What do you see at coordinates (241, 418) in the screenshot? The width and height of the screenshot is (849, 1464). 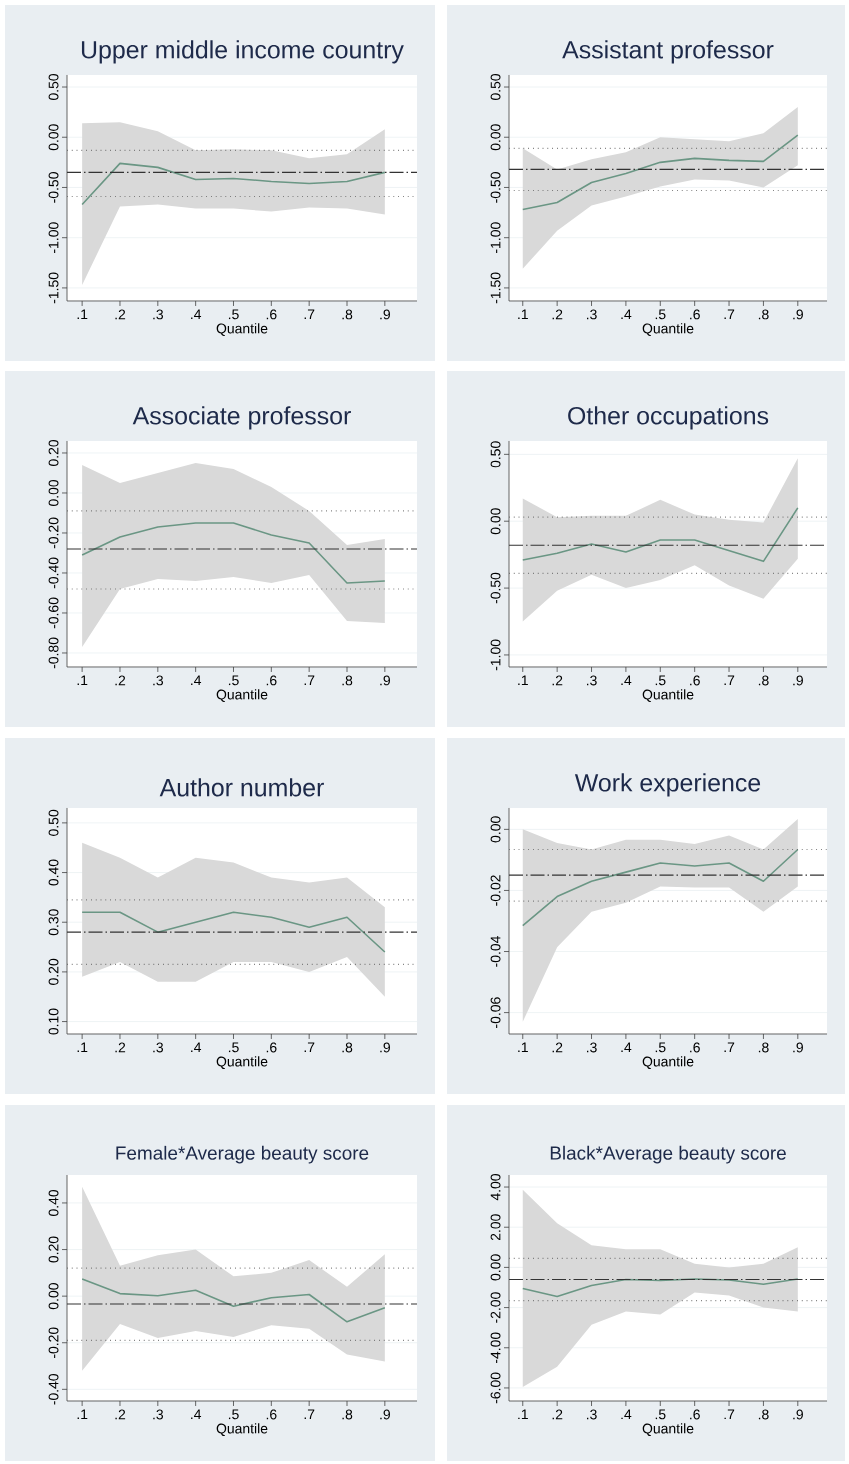 I see `chart-title: Associate professor` at bounding box center [241, 418].